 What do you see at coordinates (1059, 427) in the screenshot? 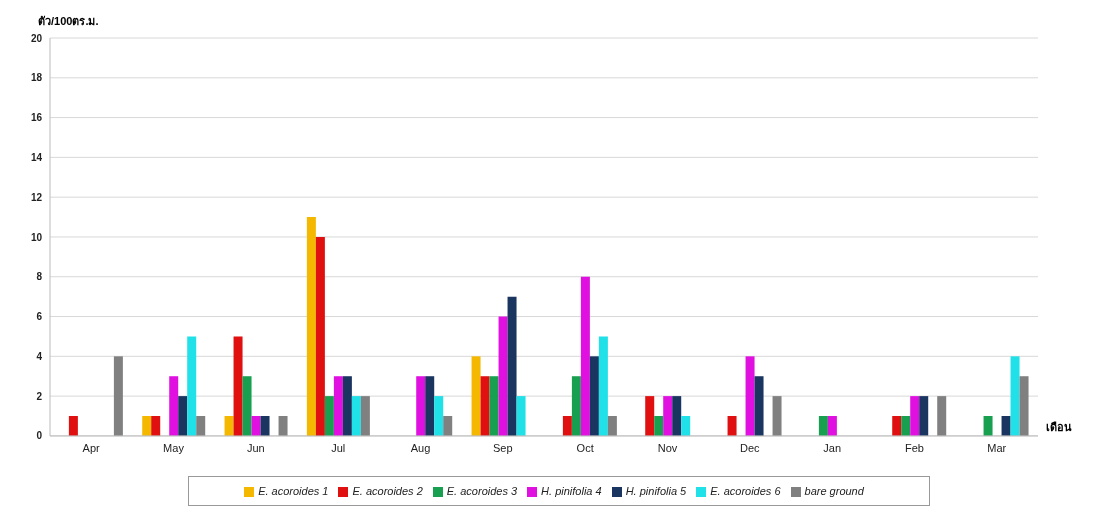
I see `x-axis-title: เดือน` at bounding box center [1059, 427].